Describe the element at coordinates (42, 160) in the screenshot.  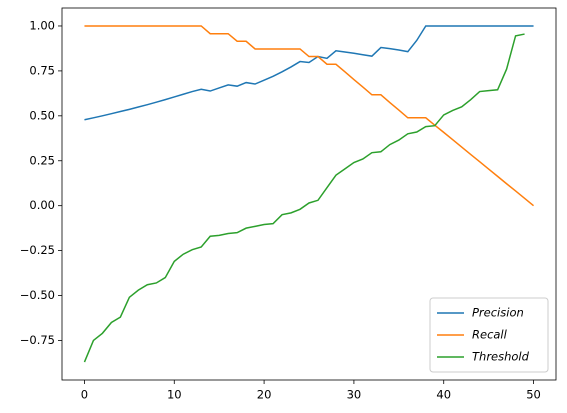
I see `y-tick-label: 0.25` at that location.